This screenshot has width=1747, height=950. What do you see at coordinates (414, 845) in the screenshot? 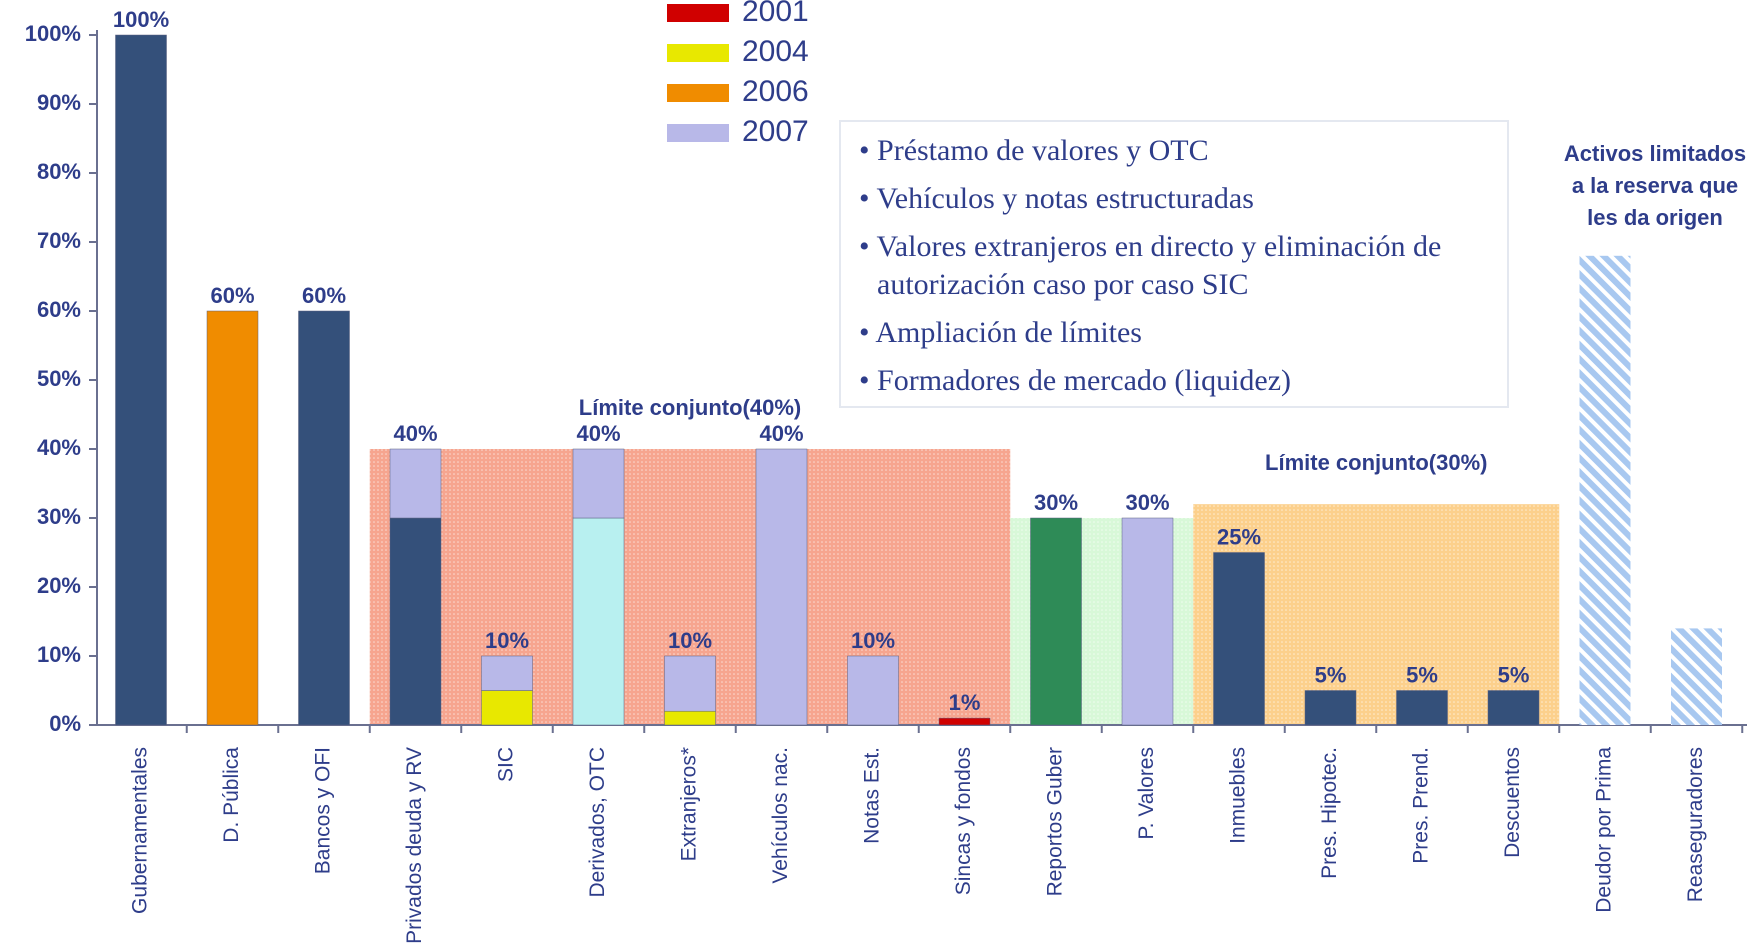
I see `x-tick-label: Privados deuda y RV` at bounding box center [414, 845].